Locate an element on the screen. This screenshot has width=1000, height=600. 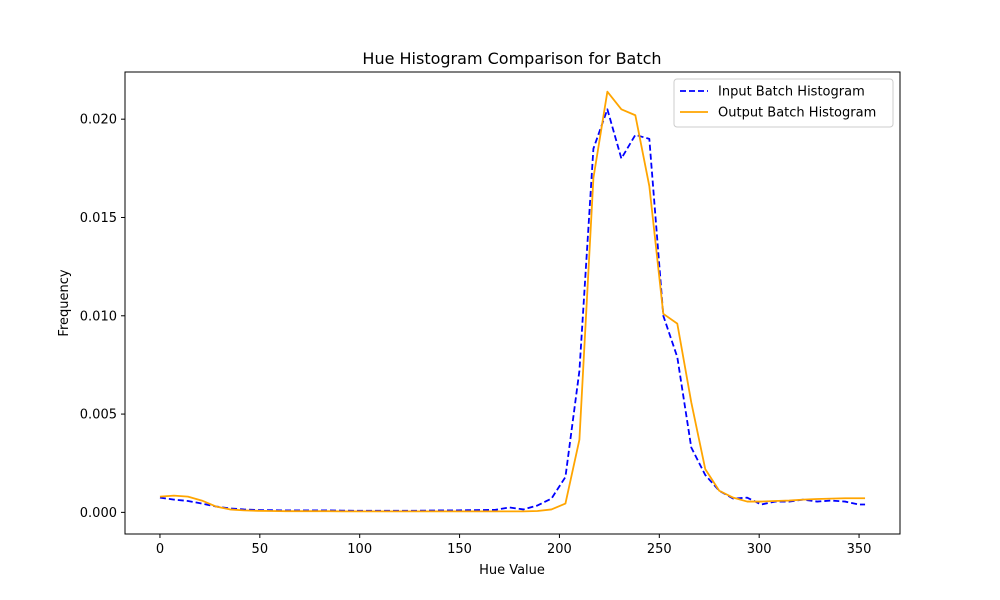
x-tick-label: 150 is located at coordinates (459, 549).